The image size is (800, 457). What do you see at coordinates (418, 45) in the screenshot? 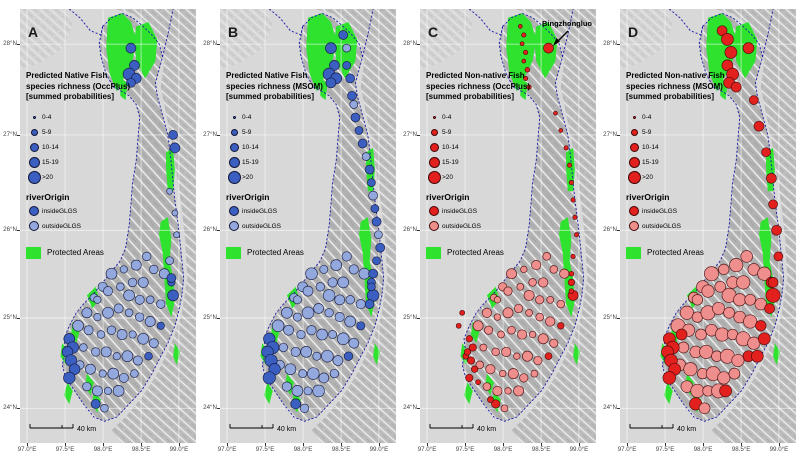
I see `y-axis-tick` at bounding box center [418, 45].